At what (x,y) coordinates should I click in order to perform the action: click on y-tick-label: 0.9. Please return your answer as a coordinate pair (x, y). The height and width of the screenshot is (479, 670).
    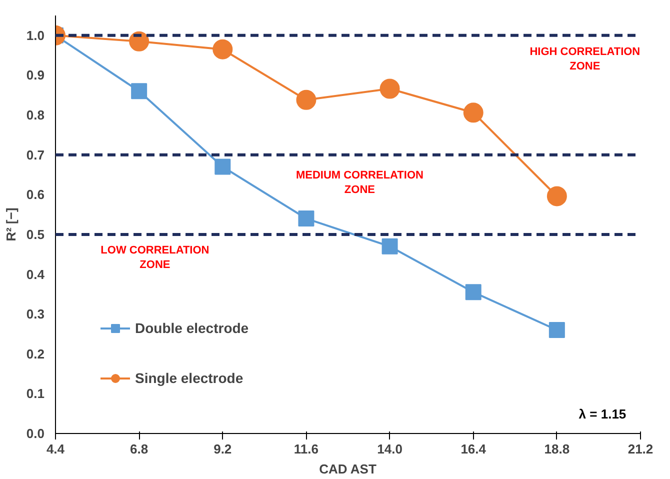
    Looking at the image, I should click on (35, 75).